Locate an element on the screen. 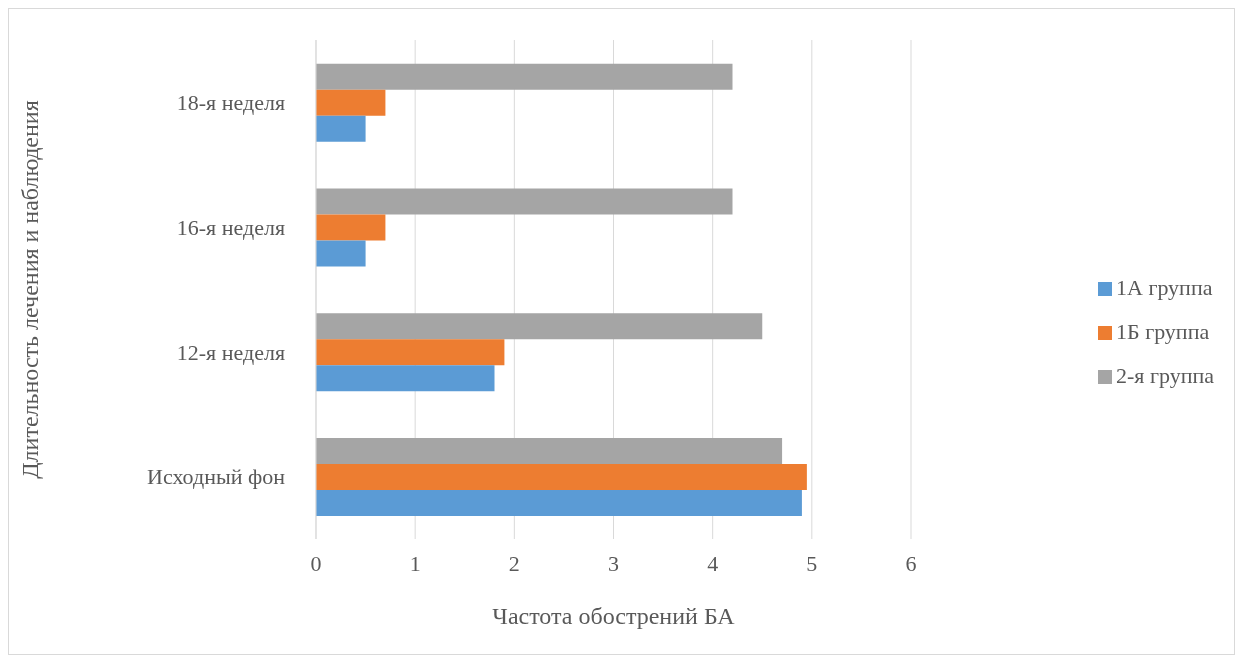 The width and height of the screenshot is (1243, 663). y-tick-label: 16-я неделя is located at coordinates (230, 227).